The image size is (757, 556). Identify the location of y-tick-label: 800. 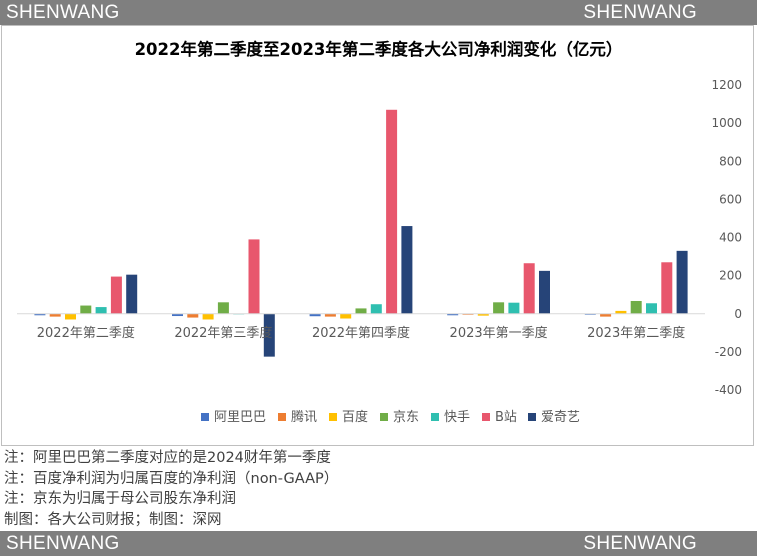
(730, 161).